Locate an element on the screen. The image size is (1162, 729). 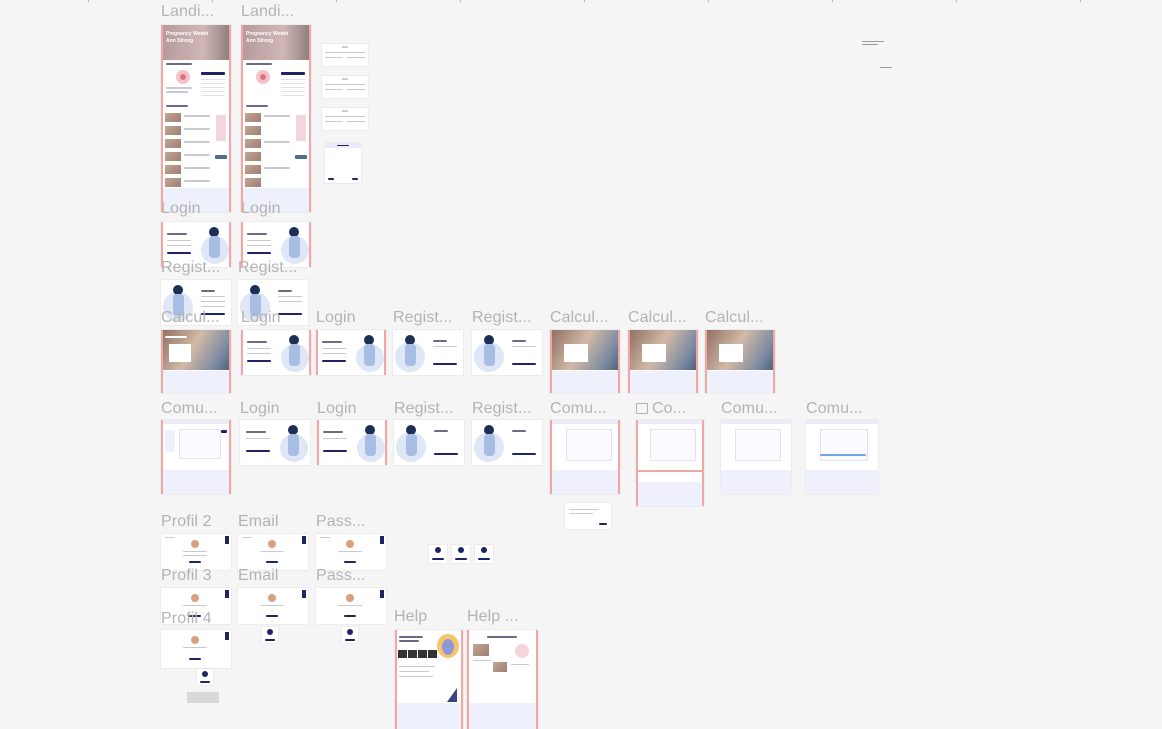
card-button is located at coordinates (603, 524).